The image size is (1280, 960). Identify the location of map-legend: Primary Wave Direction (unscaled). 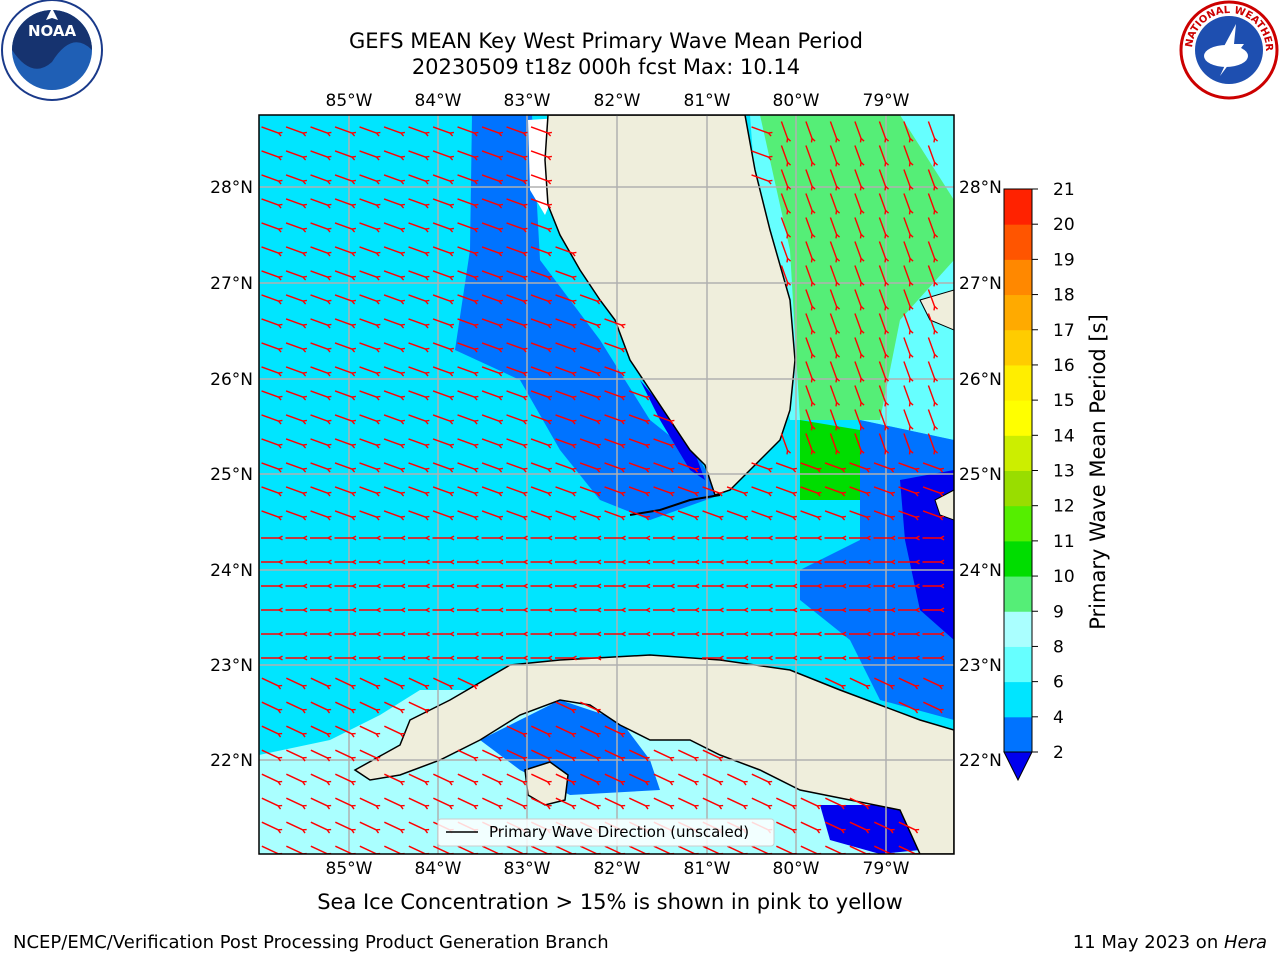
(606, 832).